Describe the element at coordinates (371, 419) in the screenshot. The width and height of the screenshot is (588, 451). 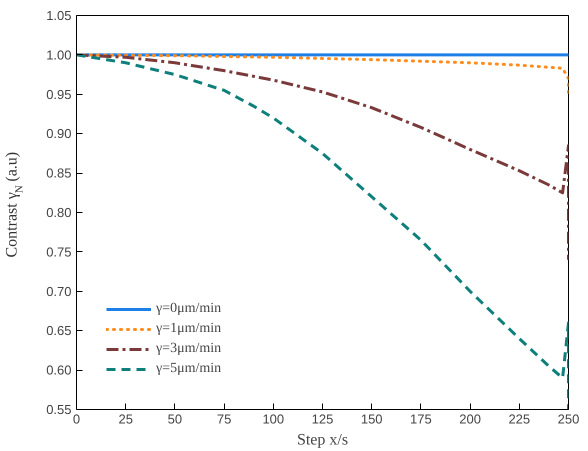
I see `x-tick-label: 150` at that location.